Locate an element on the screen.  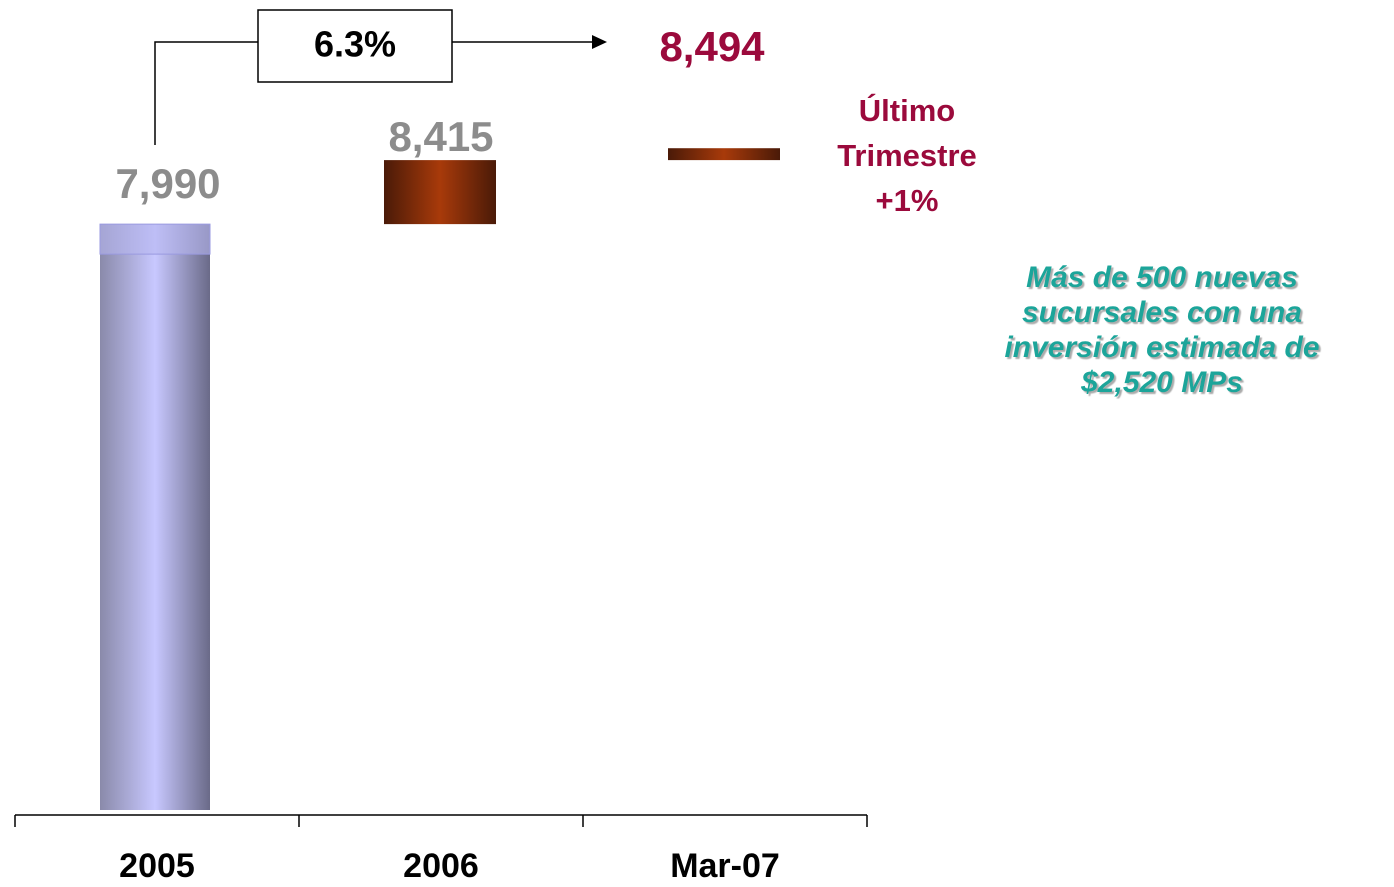
side-note: $2,520 MPs is located at coordinates (1161, 382).